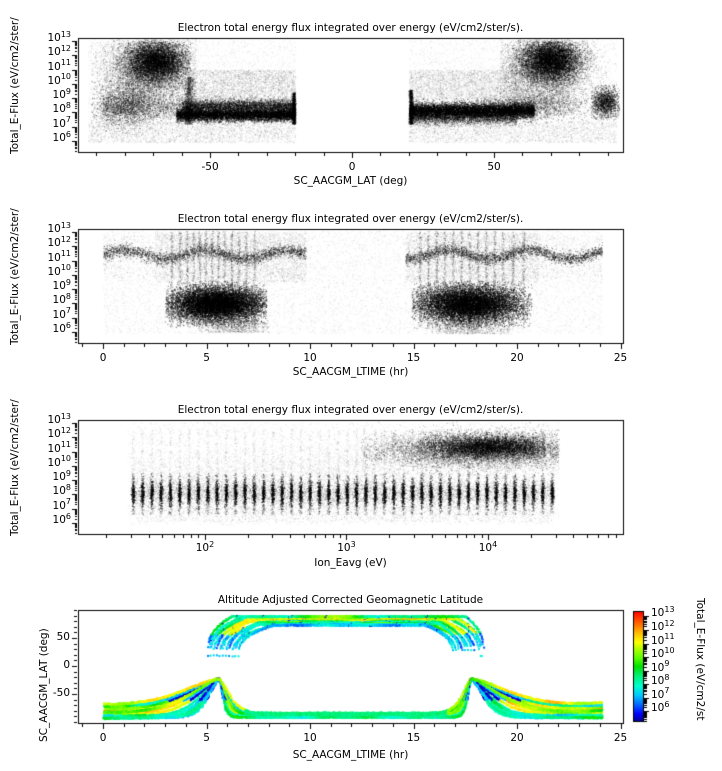 The image size is (722, 771). I want to click on p1-y-tick-1: 10⁷, so click(61, 122).